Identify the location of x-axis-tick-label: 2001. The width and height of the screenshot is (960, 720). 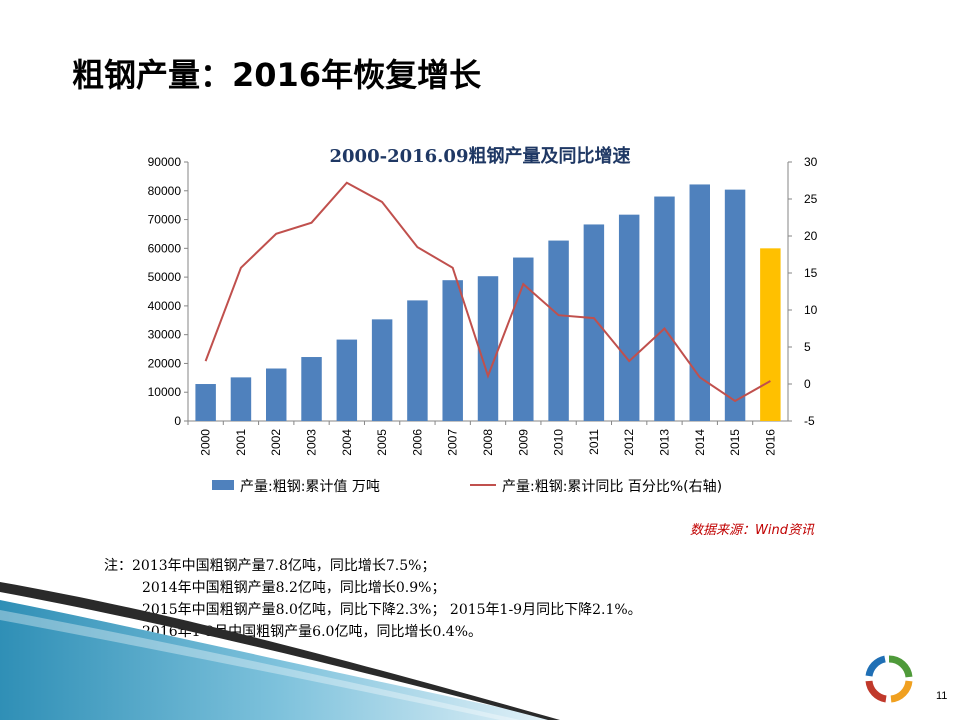
(241, 442).